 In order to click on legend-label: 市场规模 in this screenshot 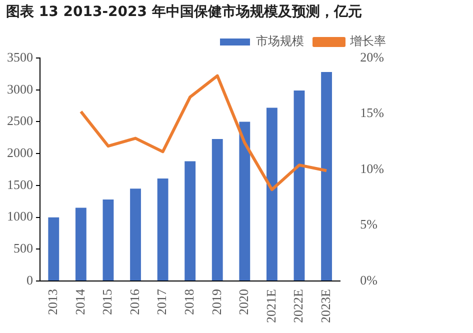, I will do `click(280, 41)`.